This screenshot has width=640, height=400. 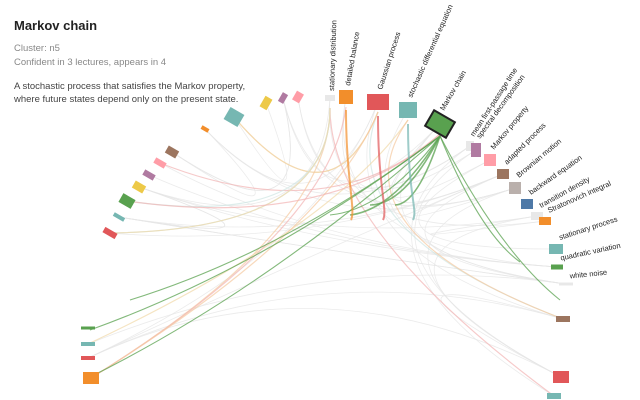 What do you see at coordinates (56, 25) in the screenshot?
I see `concept-title: Markov chain` at bounding box center [56, 25].